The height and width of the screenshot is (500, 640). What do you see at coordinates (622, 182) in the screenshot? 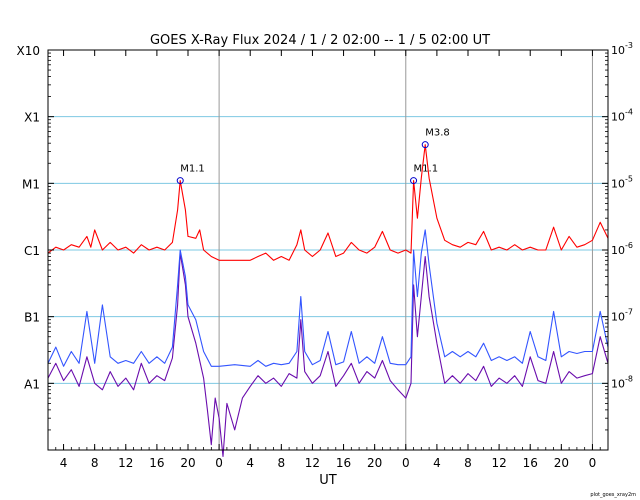
I see `y-flux-label: 10-5` at bounding box center [622, 182].